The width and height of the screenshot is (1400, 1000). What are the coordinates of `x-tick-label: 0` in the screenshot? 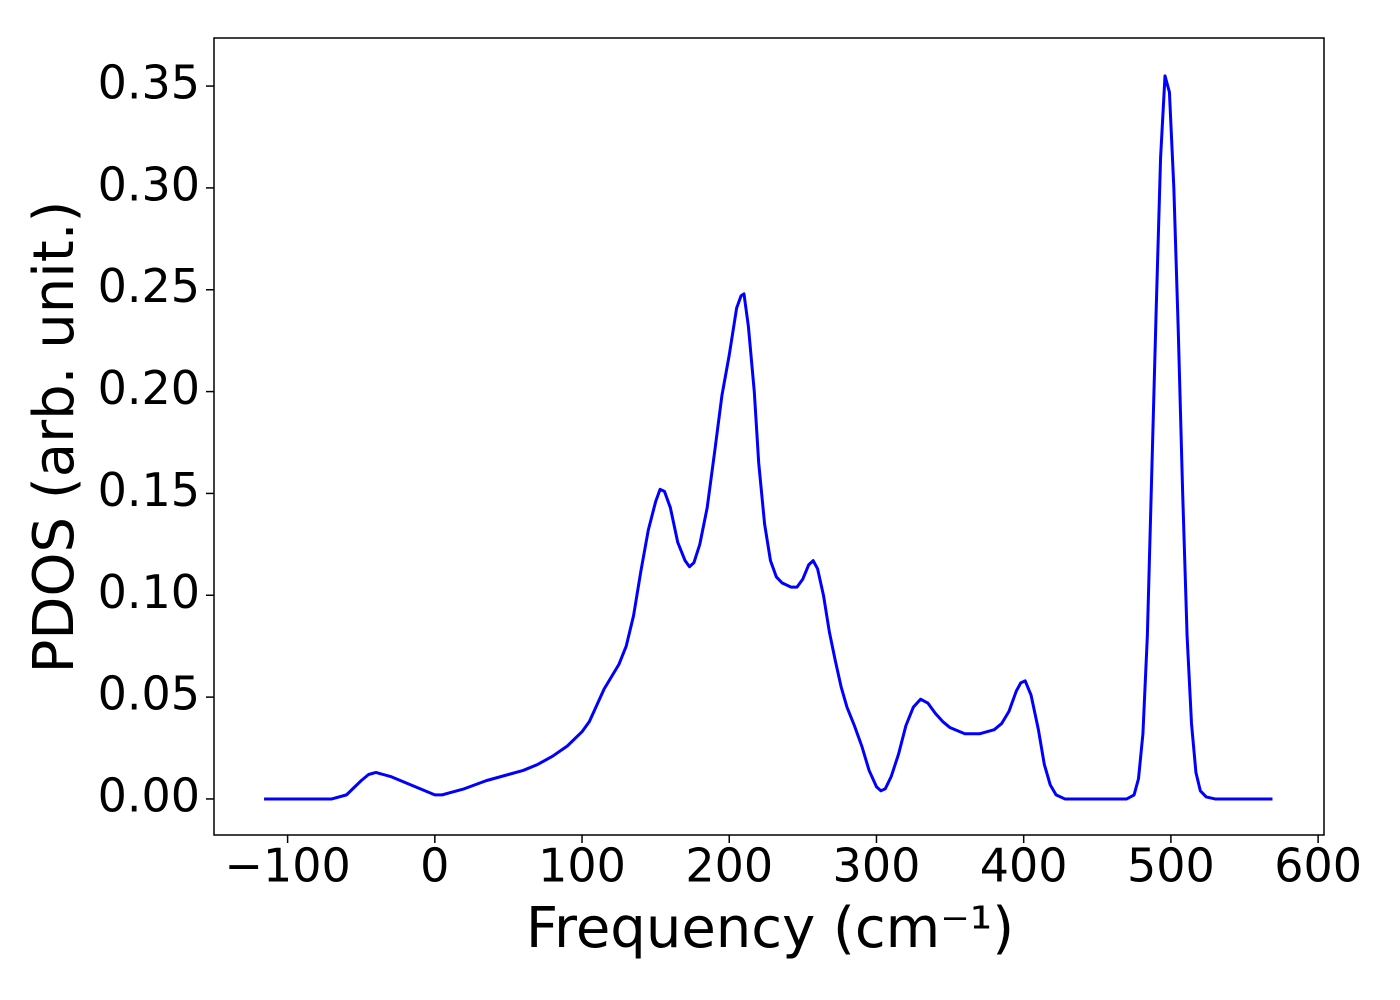 It's located at (434, 866).